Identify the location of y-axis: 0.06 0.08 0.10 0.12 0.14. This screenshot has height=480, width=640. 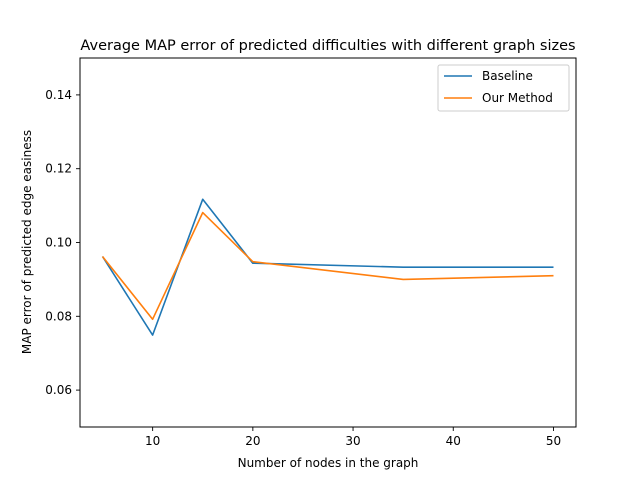
(62, 242).